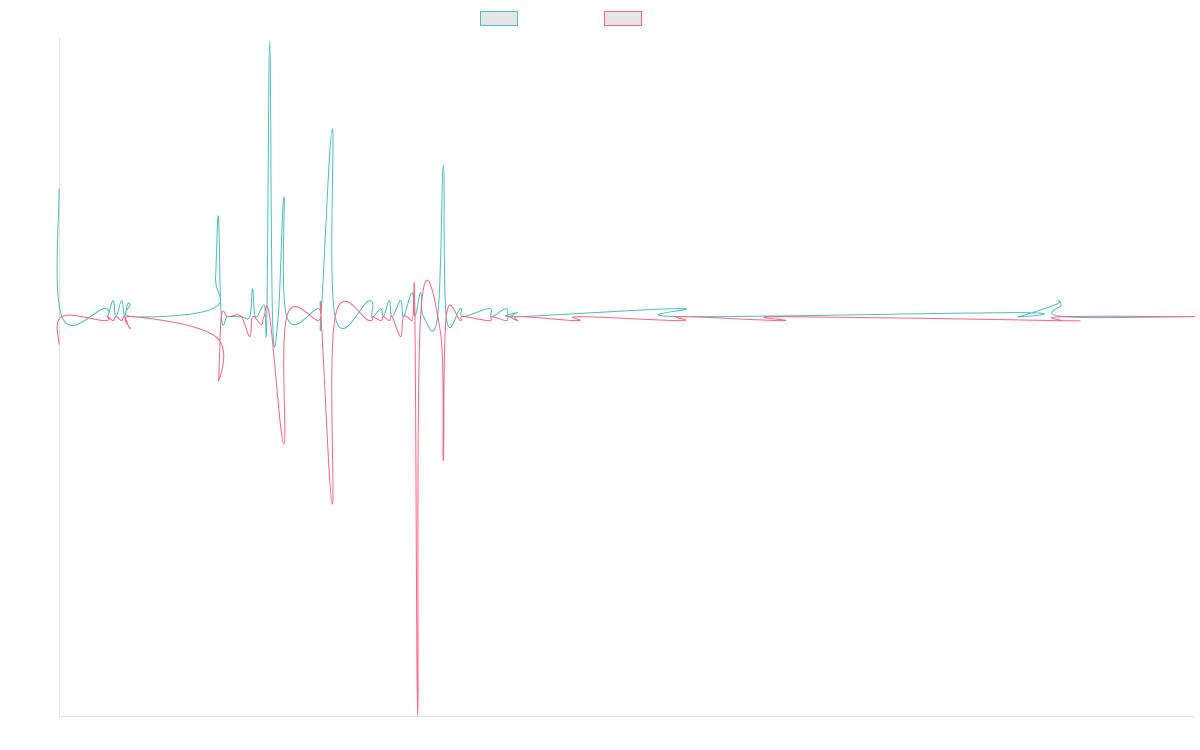  I want to click on chart-legend, so click(600, 18).